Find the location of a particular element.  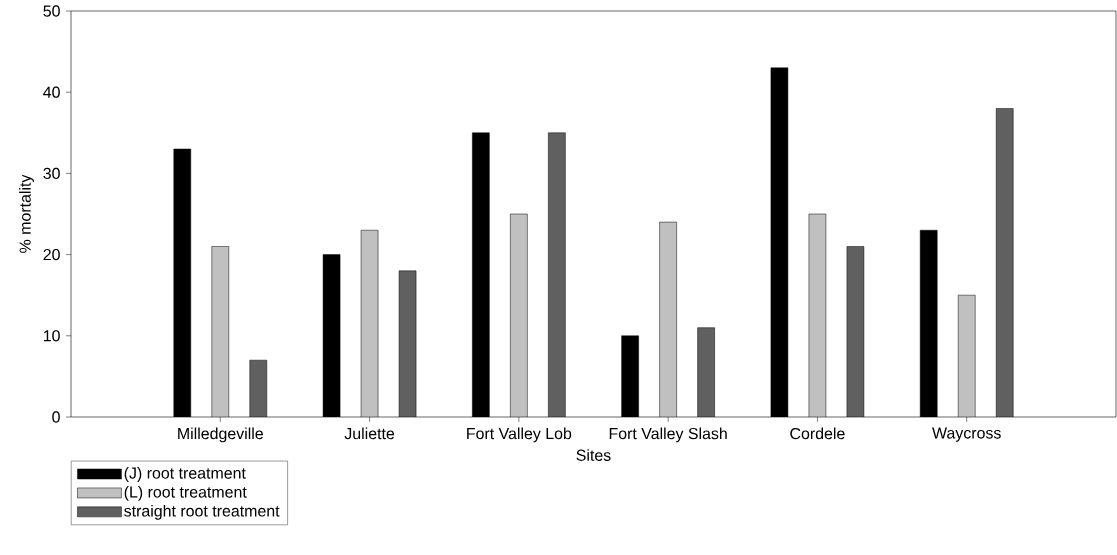

x-axis-title: Sites is located at coordinates (593, 455).